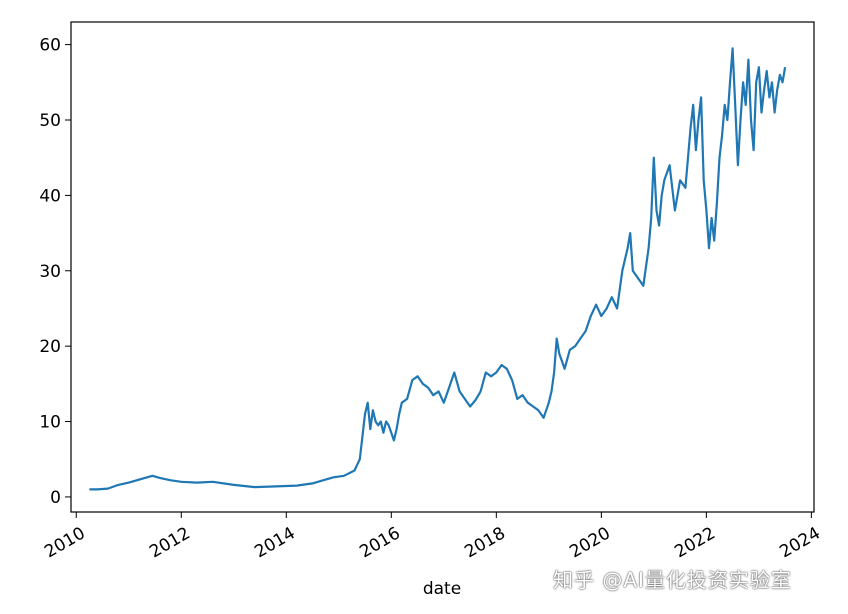  What do you see at coordinates (50, 423) in the screenshot?
I see `y-tick-label: 10` at bounding box center [50, 423].